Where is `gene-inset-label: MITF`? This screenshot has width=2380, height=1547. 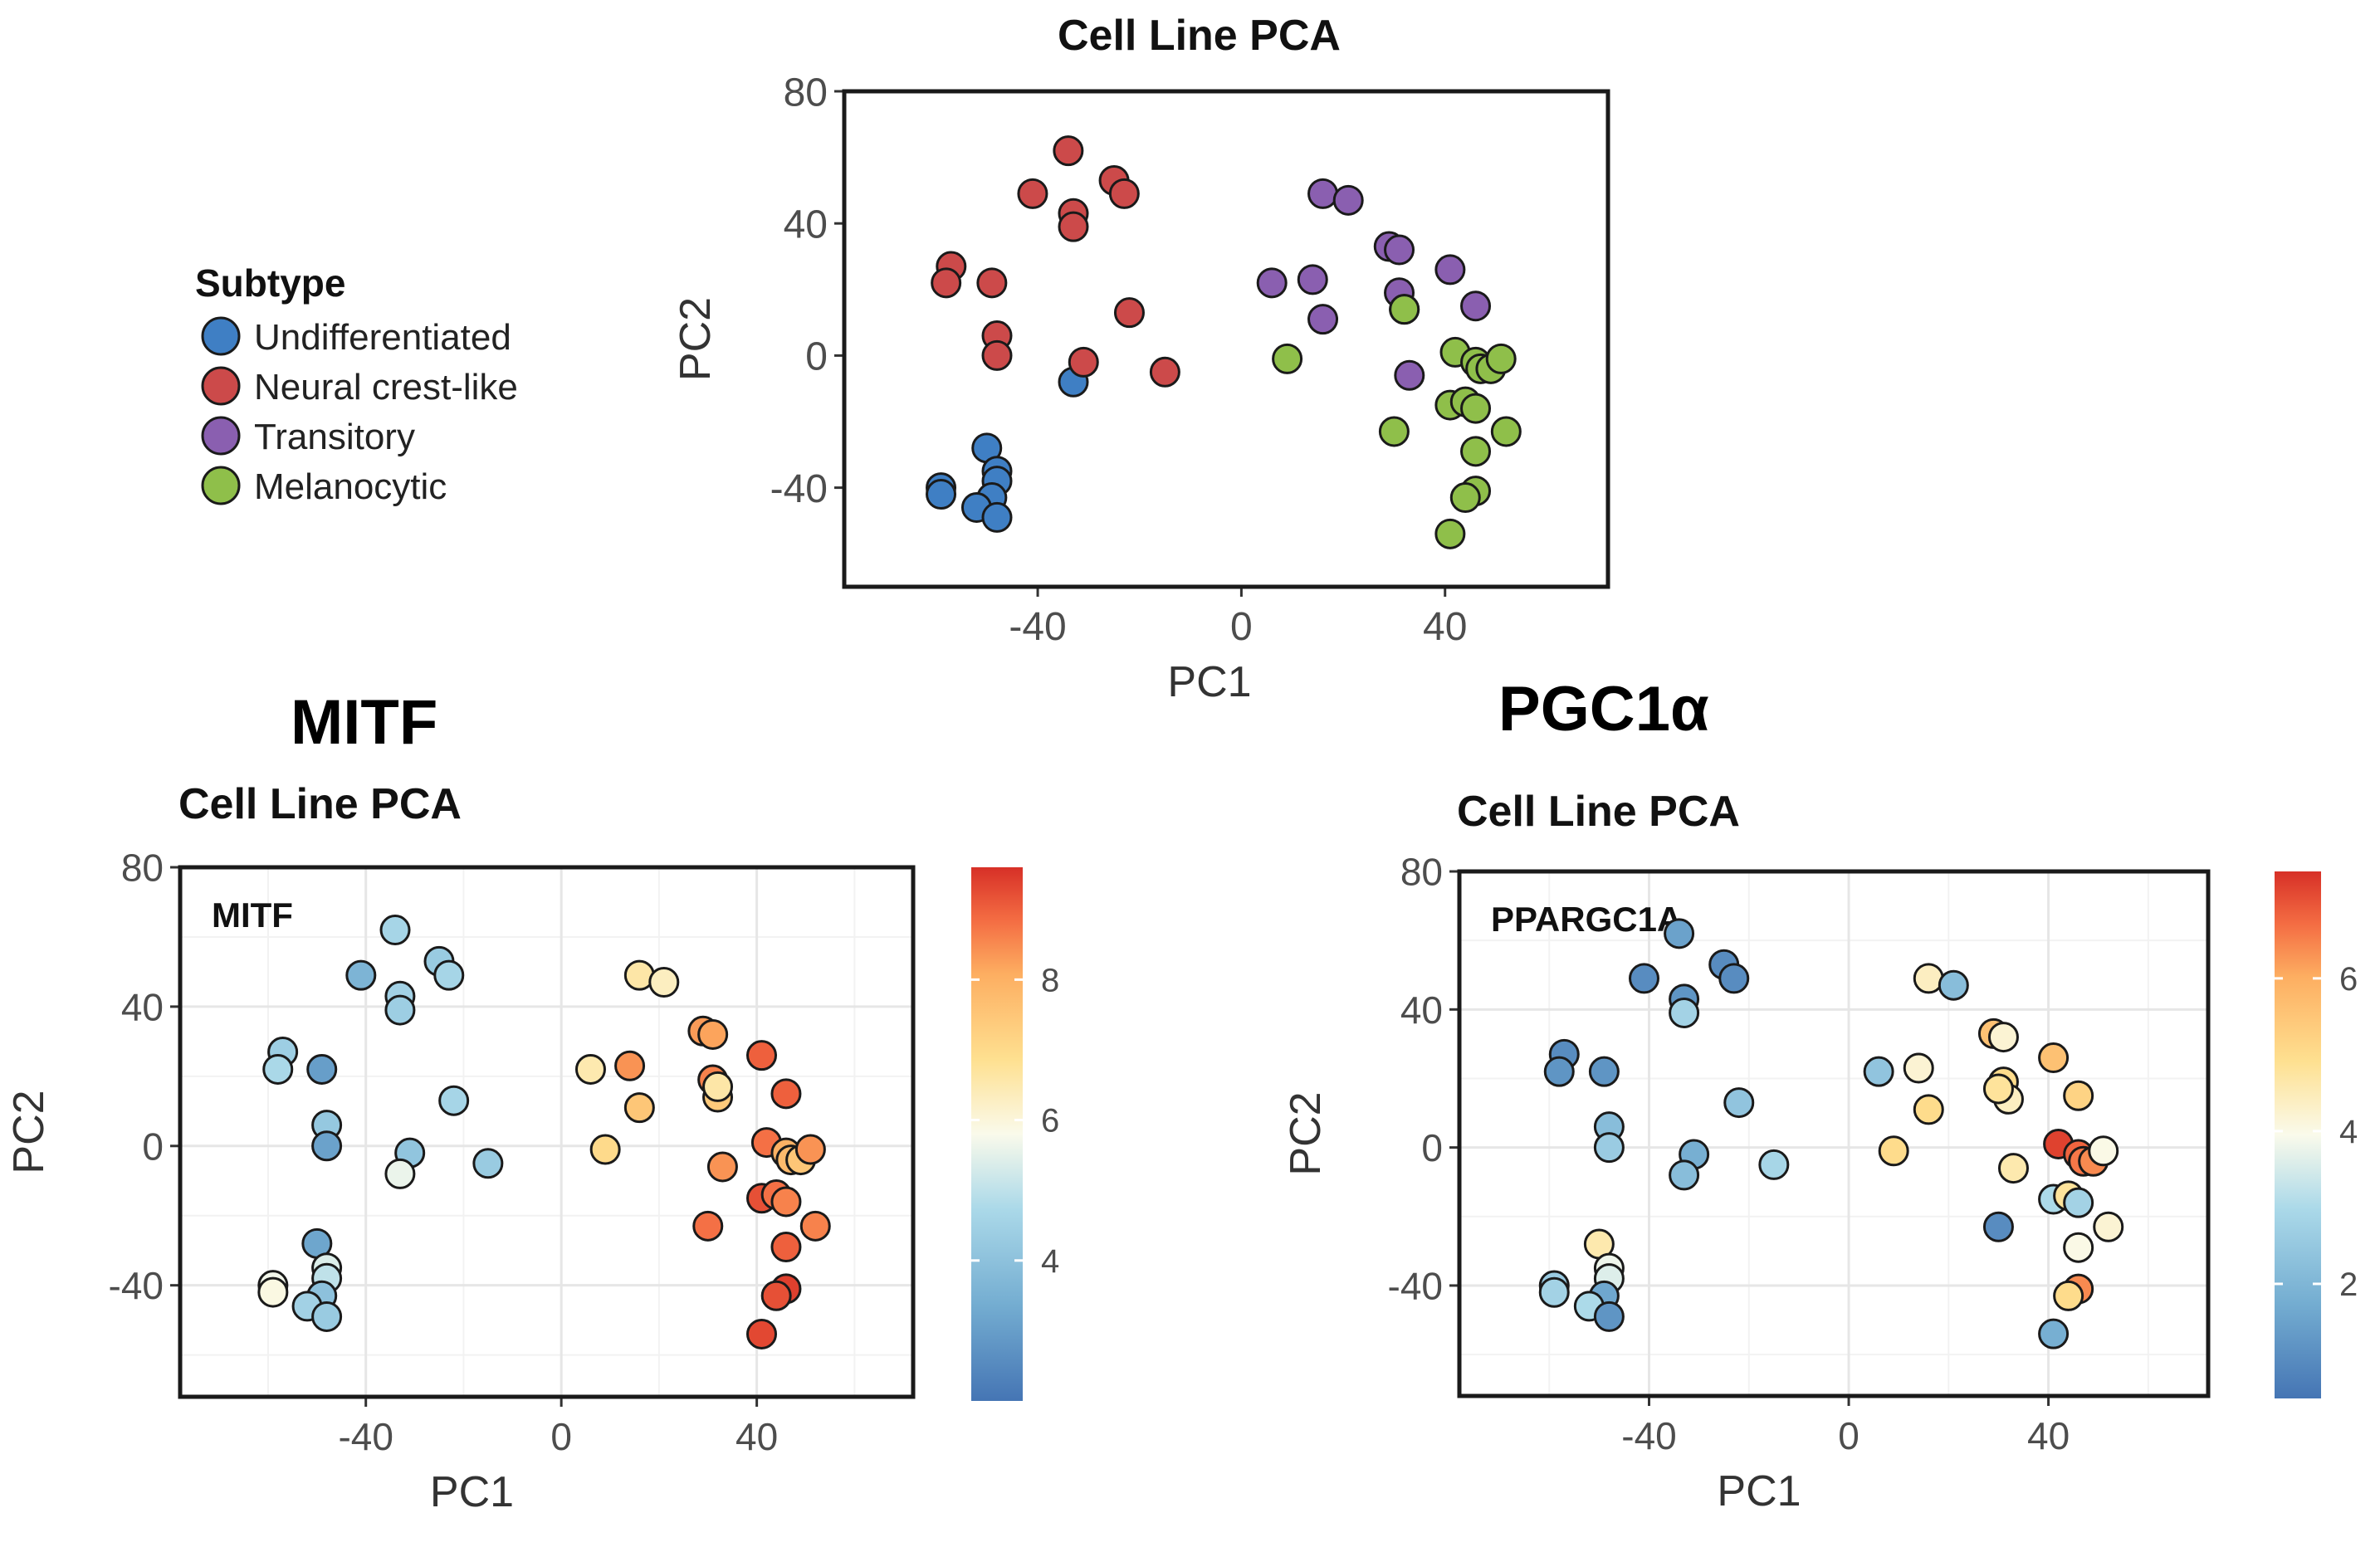
gene-inset-label: MITF is located at coordinates (252, 915).